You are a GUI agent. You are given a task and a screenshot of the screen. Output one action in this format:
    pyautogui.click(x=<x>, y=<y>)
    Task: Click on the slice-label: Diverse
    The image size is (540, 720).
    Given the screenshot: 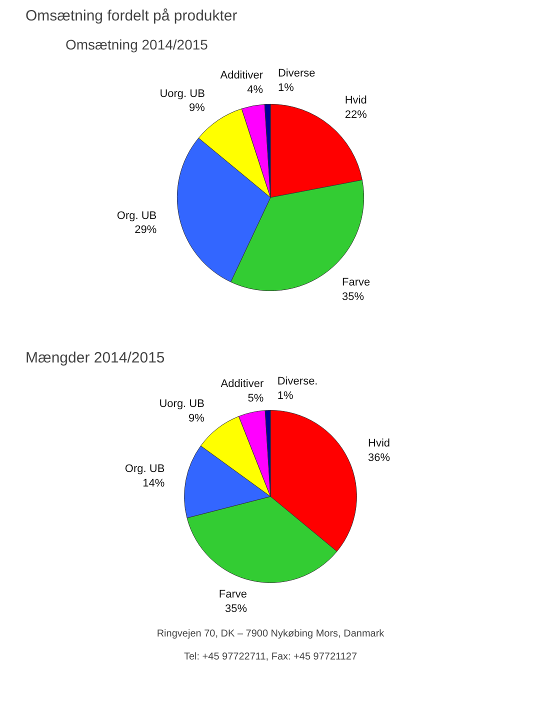 What is the action you would take?
    pyautogui.click(x=297, y=74)
    